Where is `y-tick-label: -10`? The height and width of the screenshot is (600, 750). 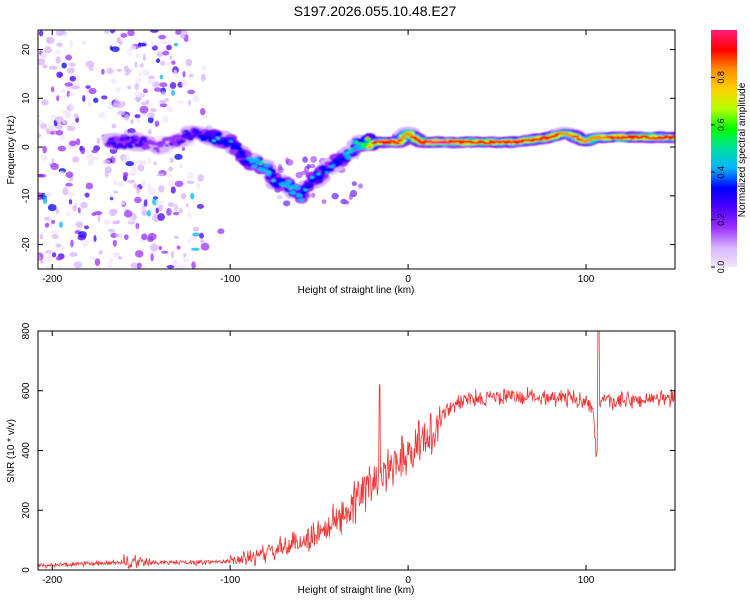 y-tick-label: -10 is located at coordinates (26, 195).